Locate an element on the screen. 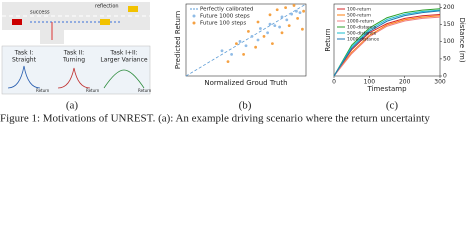 The height and width of the screenshot is (240, 474). y2-tick-label: 150 is located at coordinates (449, 24).